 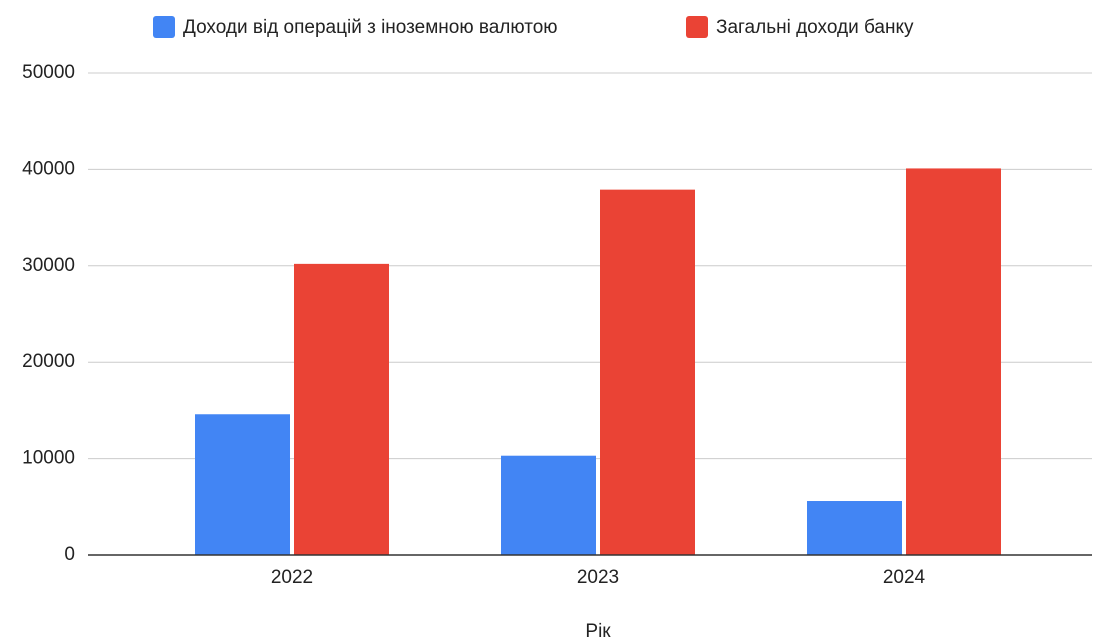 What do you see at coordinates (48, 168) in the screenshot?
I see `y-tick-label: 40000` at bounding box center [48, 168].